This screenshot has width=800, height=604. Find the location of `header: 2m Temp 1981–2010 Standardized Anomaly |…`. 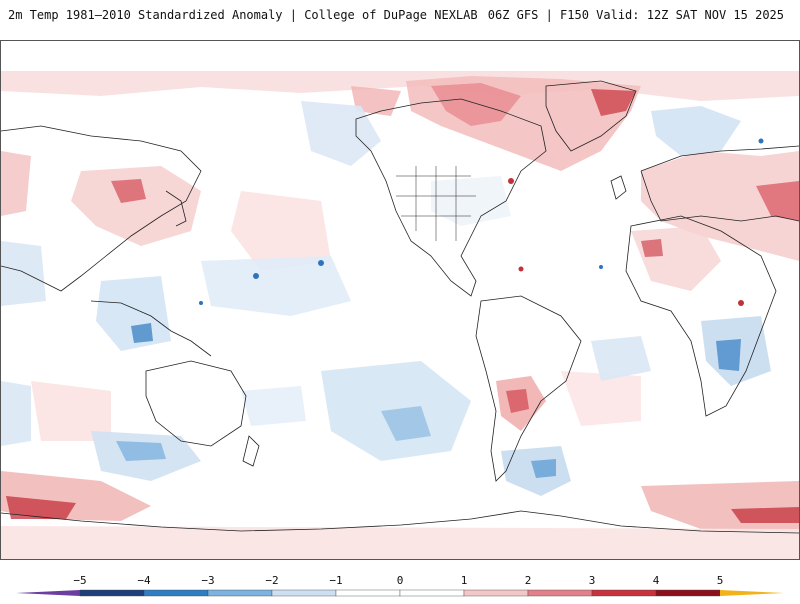

header: 2m Temp 1981–2010 Standardized Anomaly |… is located at coordinates (400, 20).